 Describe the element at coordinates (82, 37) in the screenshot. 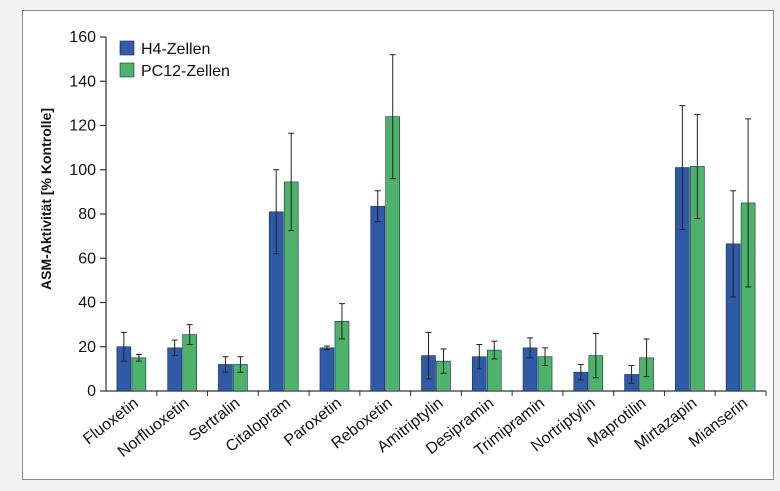

I see `y-tick-label: 160` at that location.